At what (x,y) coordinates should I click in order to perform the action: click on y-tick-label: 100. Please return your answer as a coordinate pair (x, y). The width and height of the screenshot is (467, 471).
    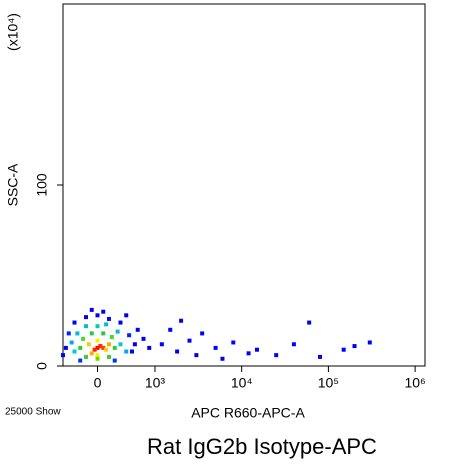
    Looking at the image, I should click on (42, 185).